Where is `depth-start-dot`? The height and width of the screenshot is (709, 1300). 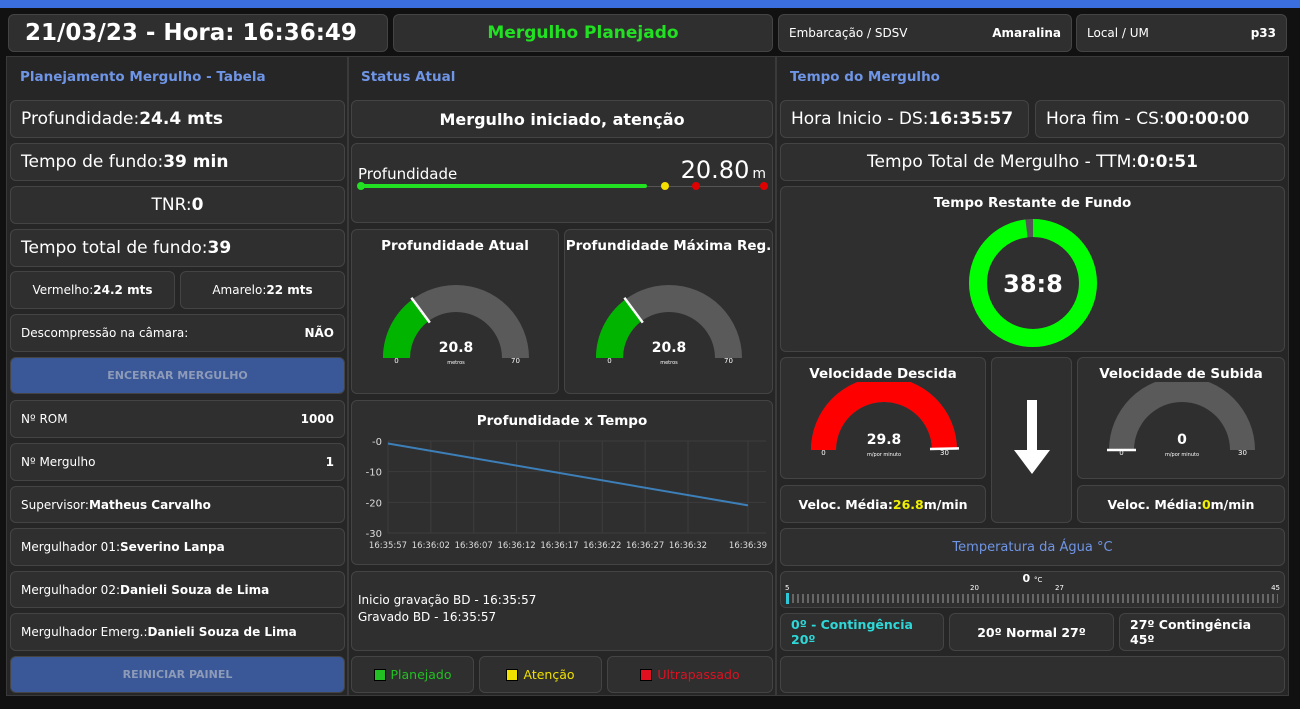 depth-start-dot is located at coordinates (361, 186).